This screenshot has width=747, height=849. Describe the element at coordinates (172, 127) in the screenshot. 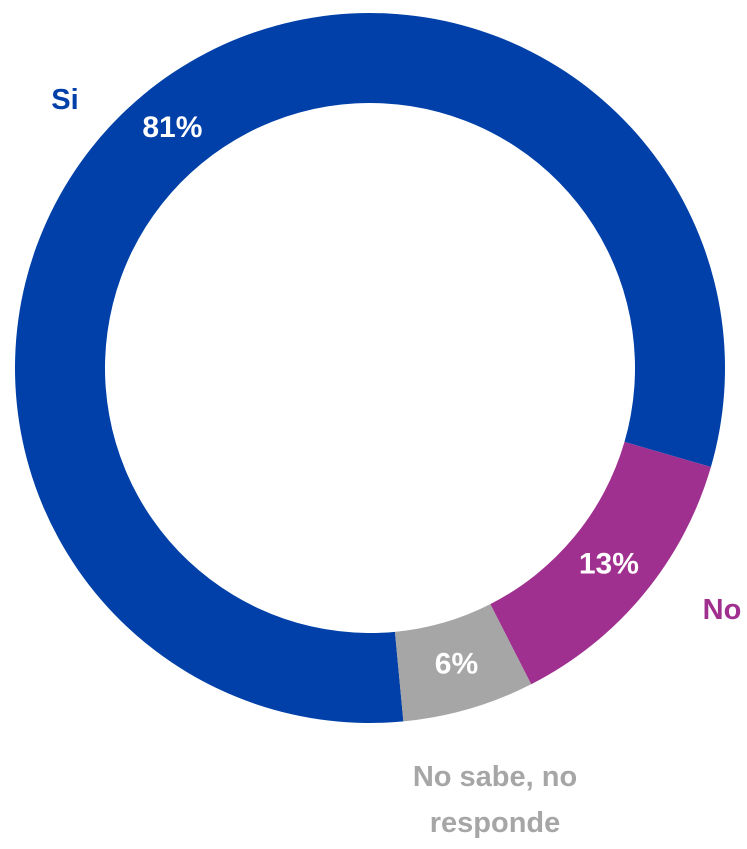

I see `value-label: 81%` at that location.